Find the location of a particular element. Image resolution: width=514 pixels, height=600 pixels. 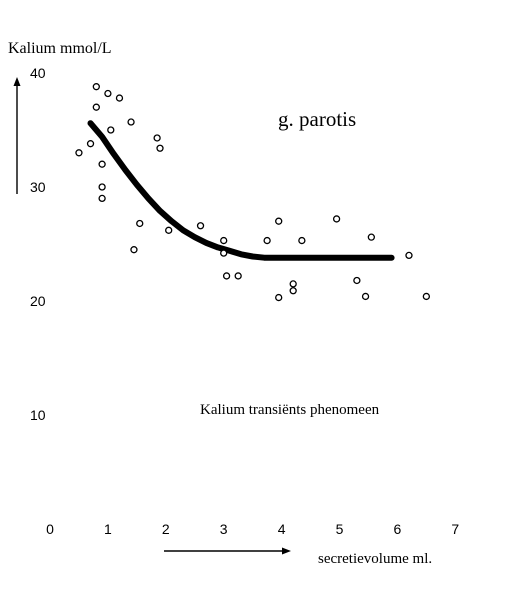

x-tick-label: 4 is located at coordinates (282, 529).